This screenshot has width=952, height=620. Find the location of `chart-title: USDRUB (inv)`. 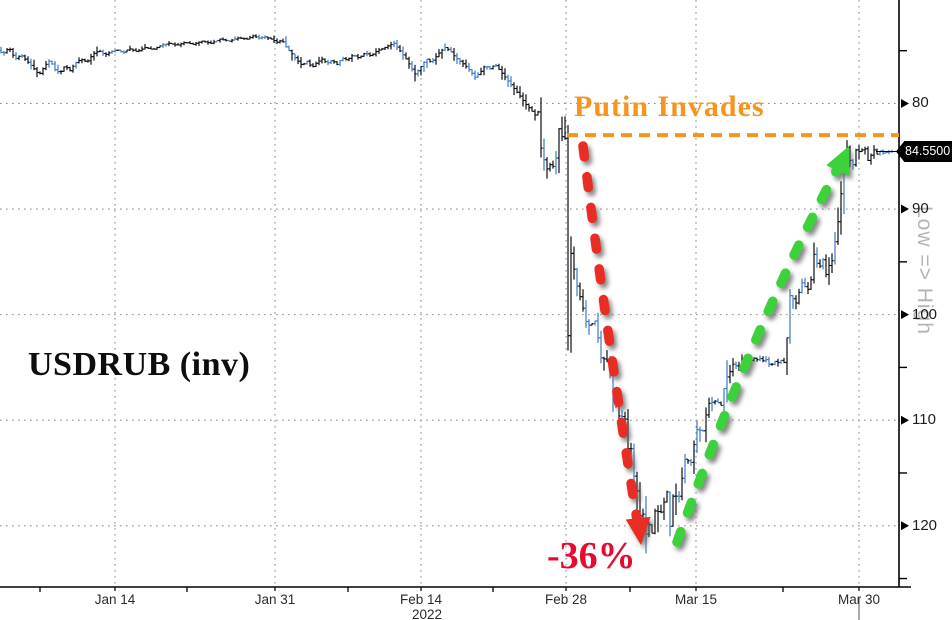

chart-title: USDRUB (inv) is located at coordinates (139, 364).